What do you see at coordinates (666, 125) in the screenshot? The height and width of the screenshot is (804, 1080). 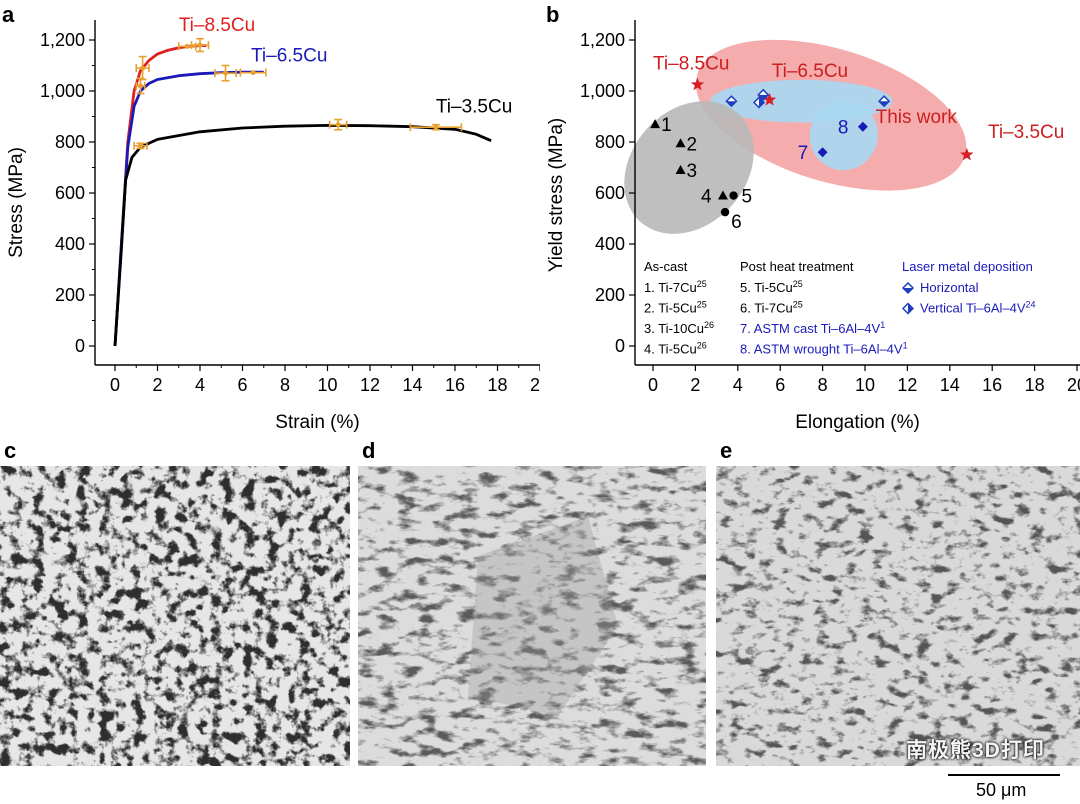 I see `as-cast-point-label: 1` at bounding box center [666, 125].